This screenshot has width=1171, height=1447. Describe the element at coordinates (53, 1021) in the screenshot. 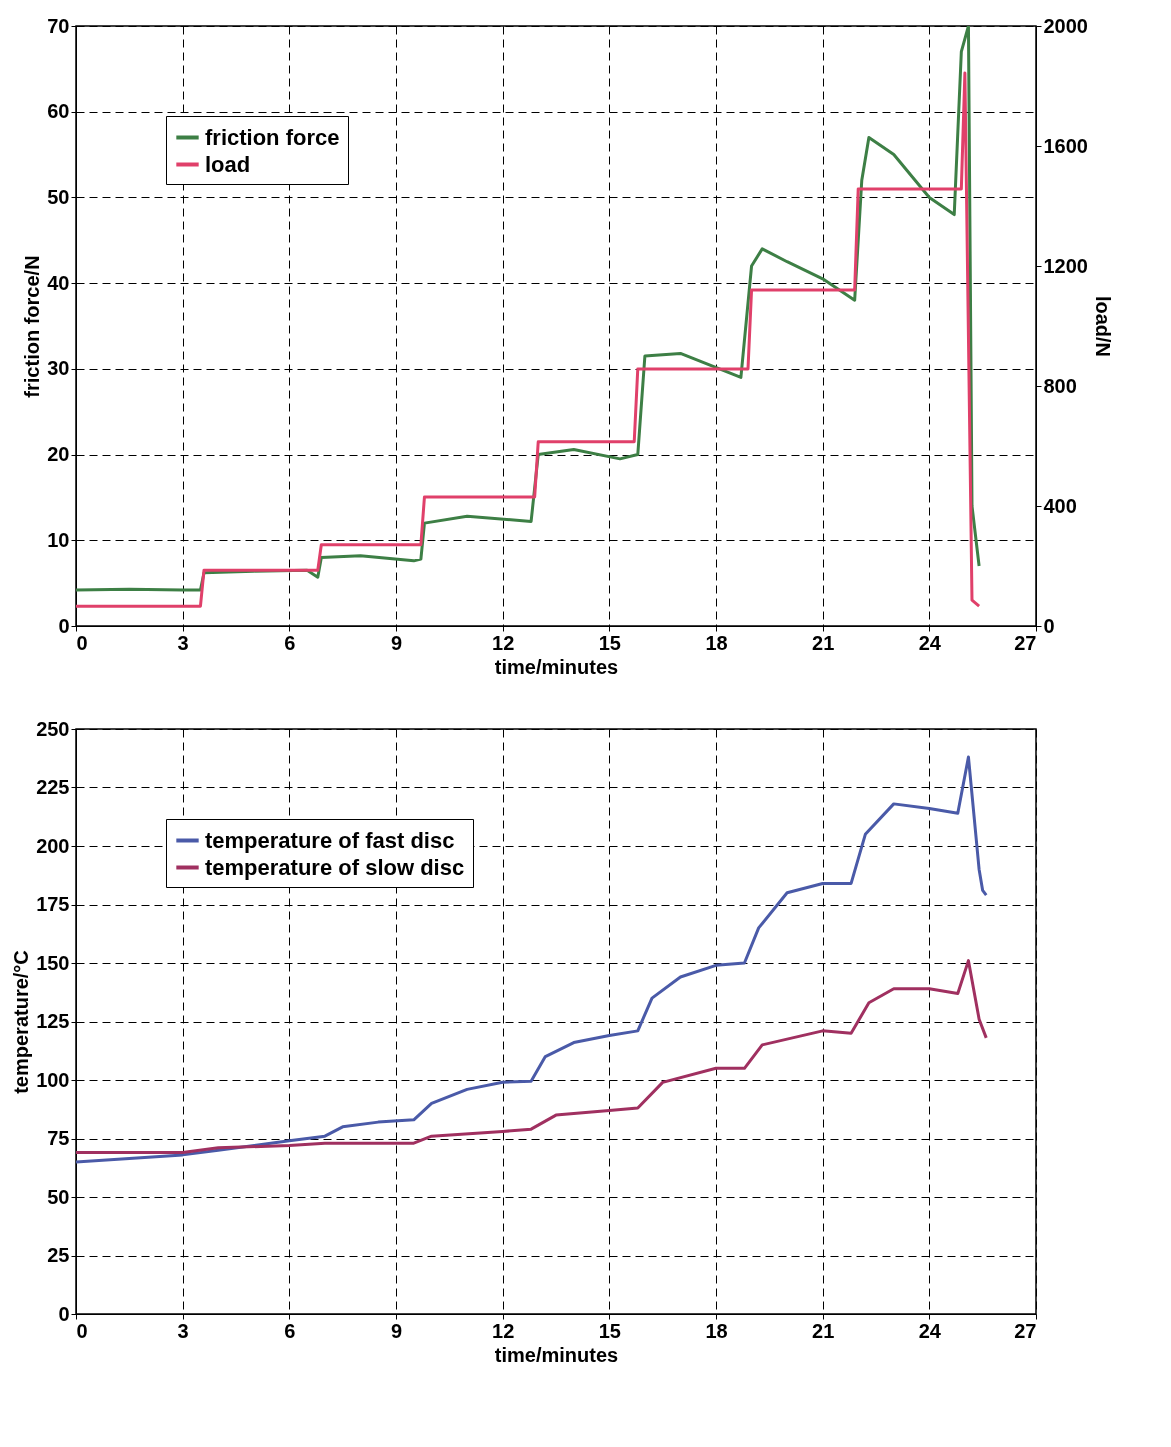

I see `y-tick-label: 125` at that location.